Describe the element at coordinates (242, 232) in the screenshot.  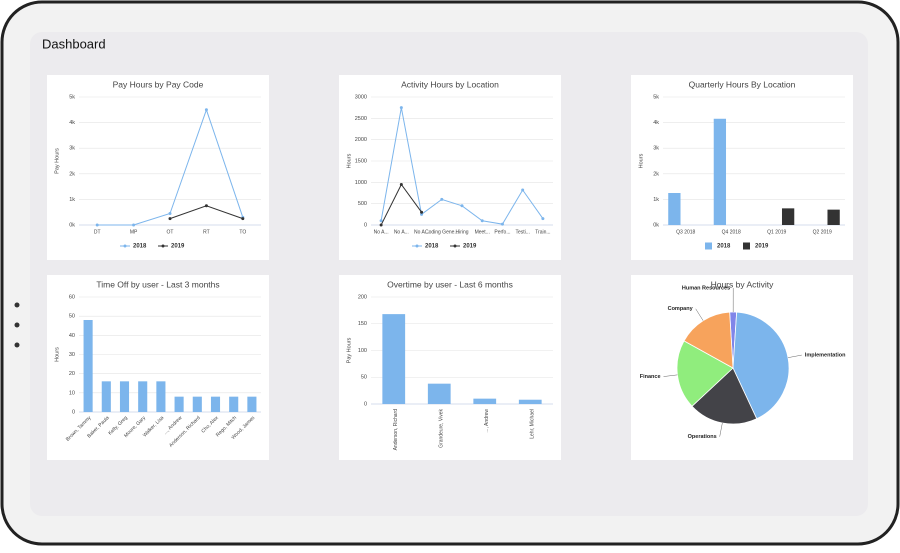
I see `x-tick-label: TO` at that location.